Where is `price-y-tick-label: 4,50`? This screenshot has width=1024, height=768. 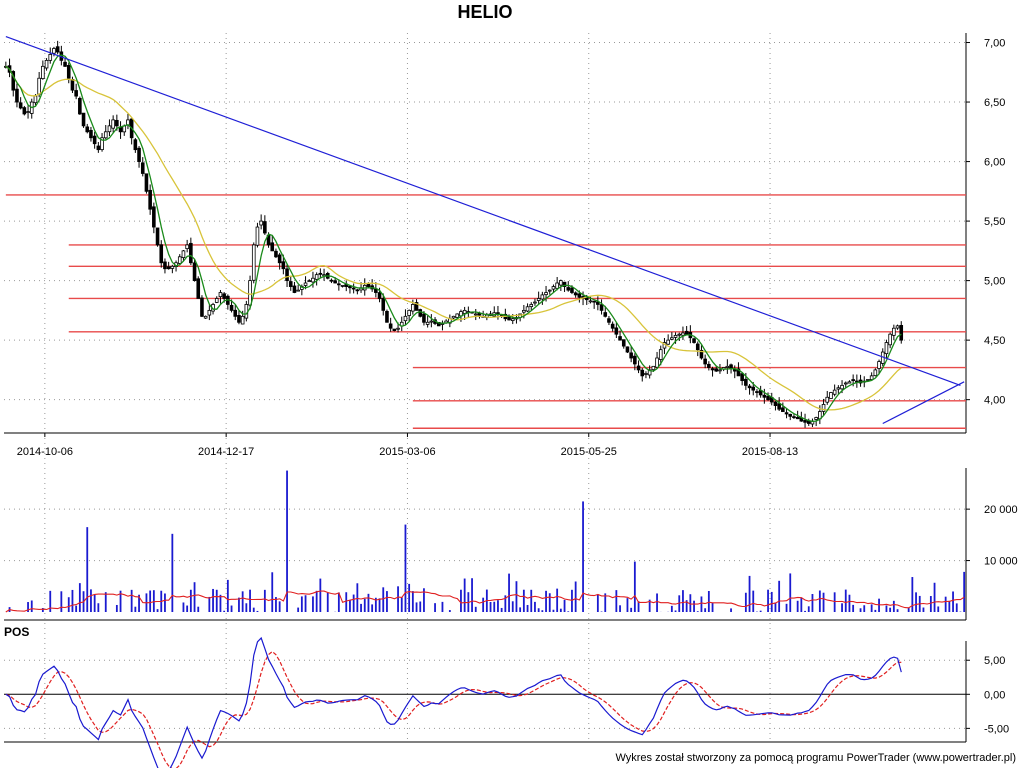 price-y-tick-label: 4,50 is located at coordinates (994, 341).